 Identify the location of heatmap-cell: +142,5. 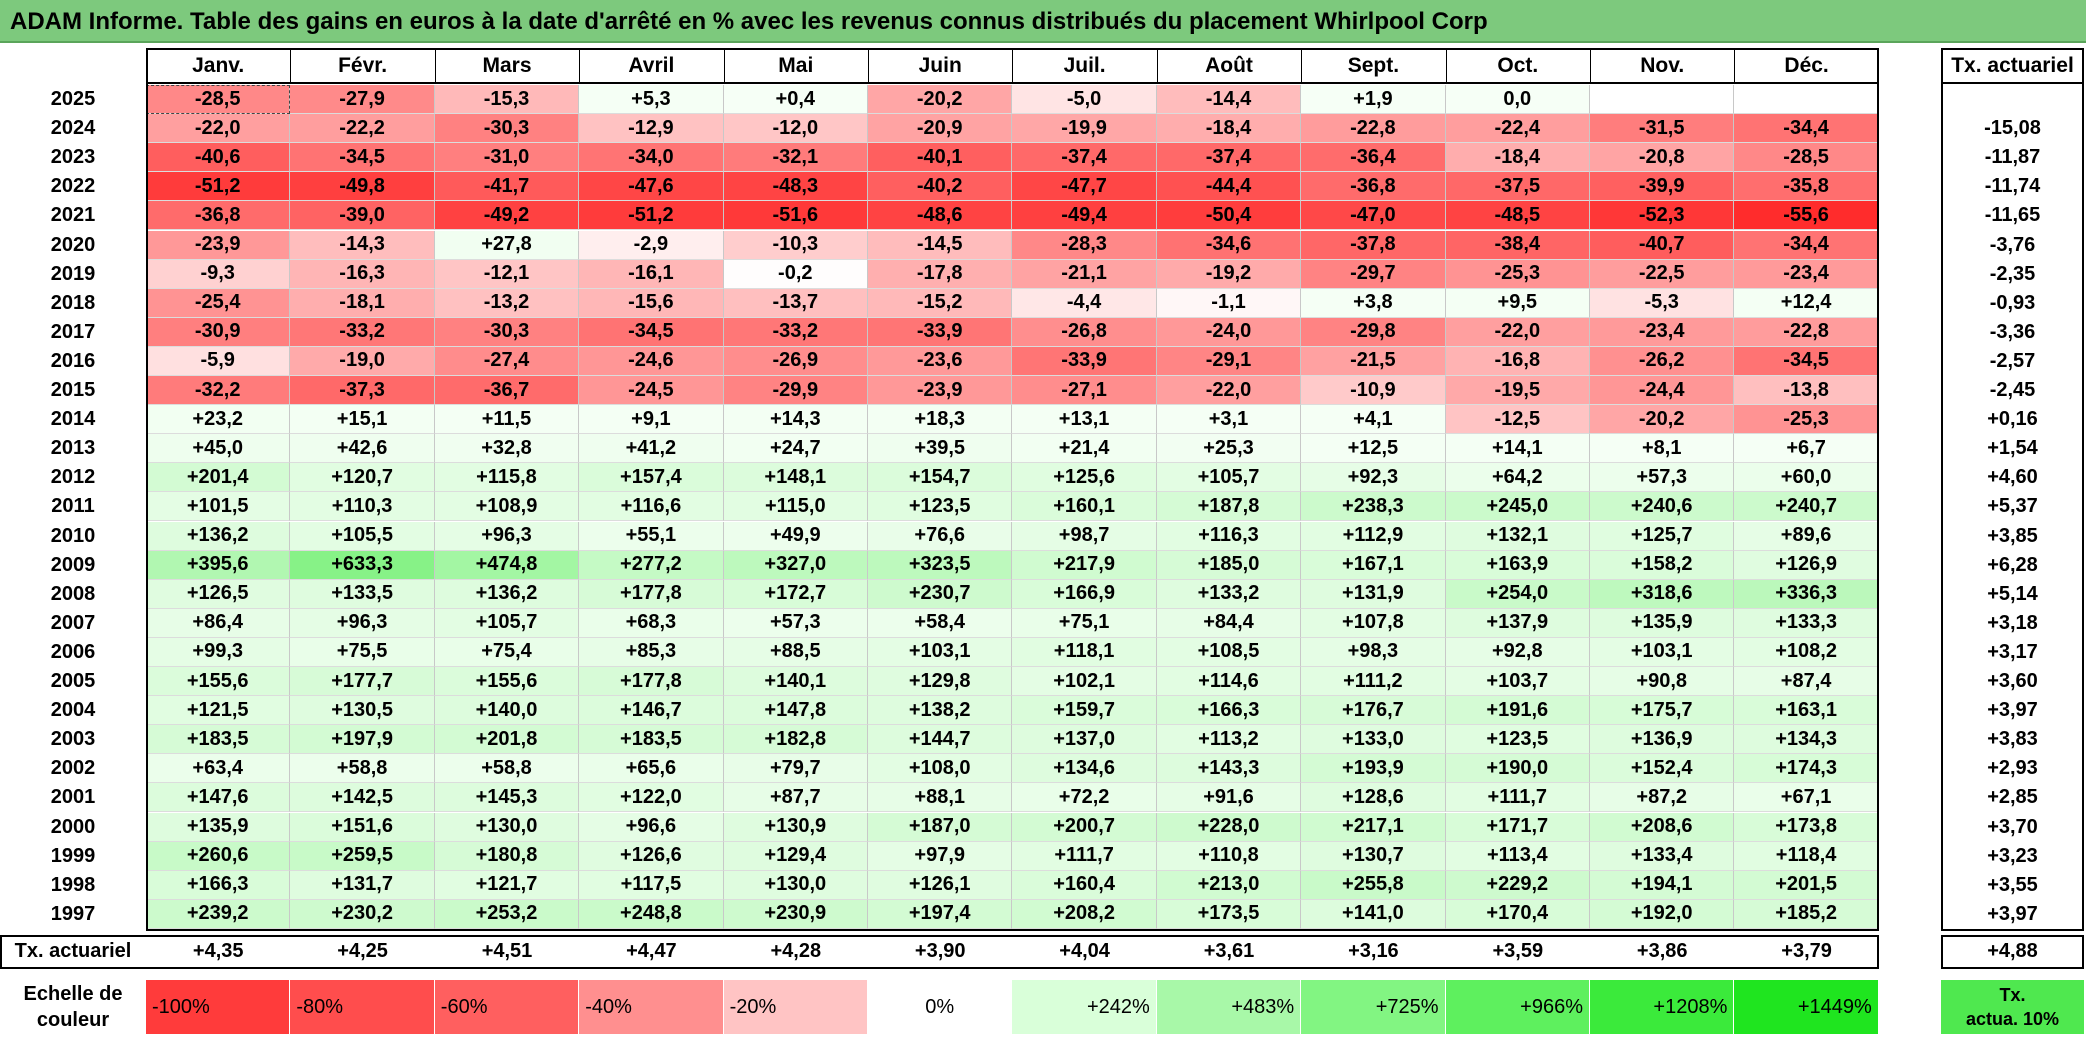
(362, 798).